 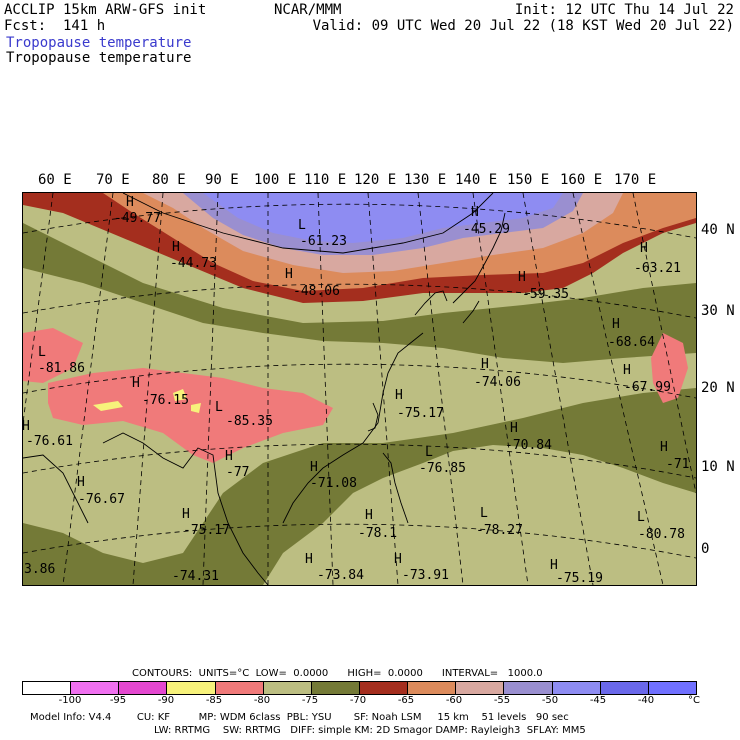 I want to click on hl-value: -63.21, so click(x=657, y=268).